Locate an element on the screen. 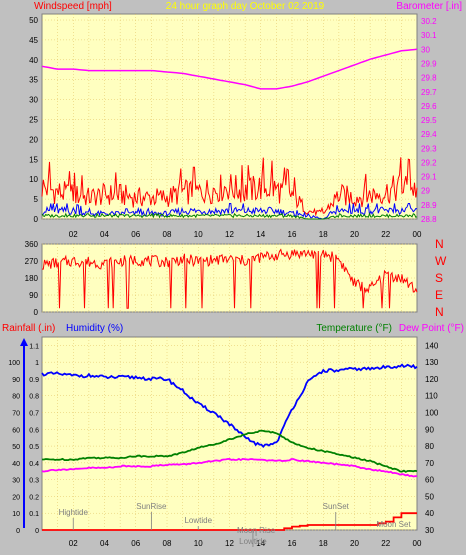  temperature-y-tick-label: 110 is located at coordinates (431, 396).